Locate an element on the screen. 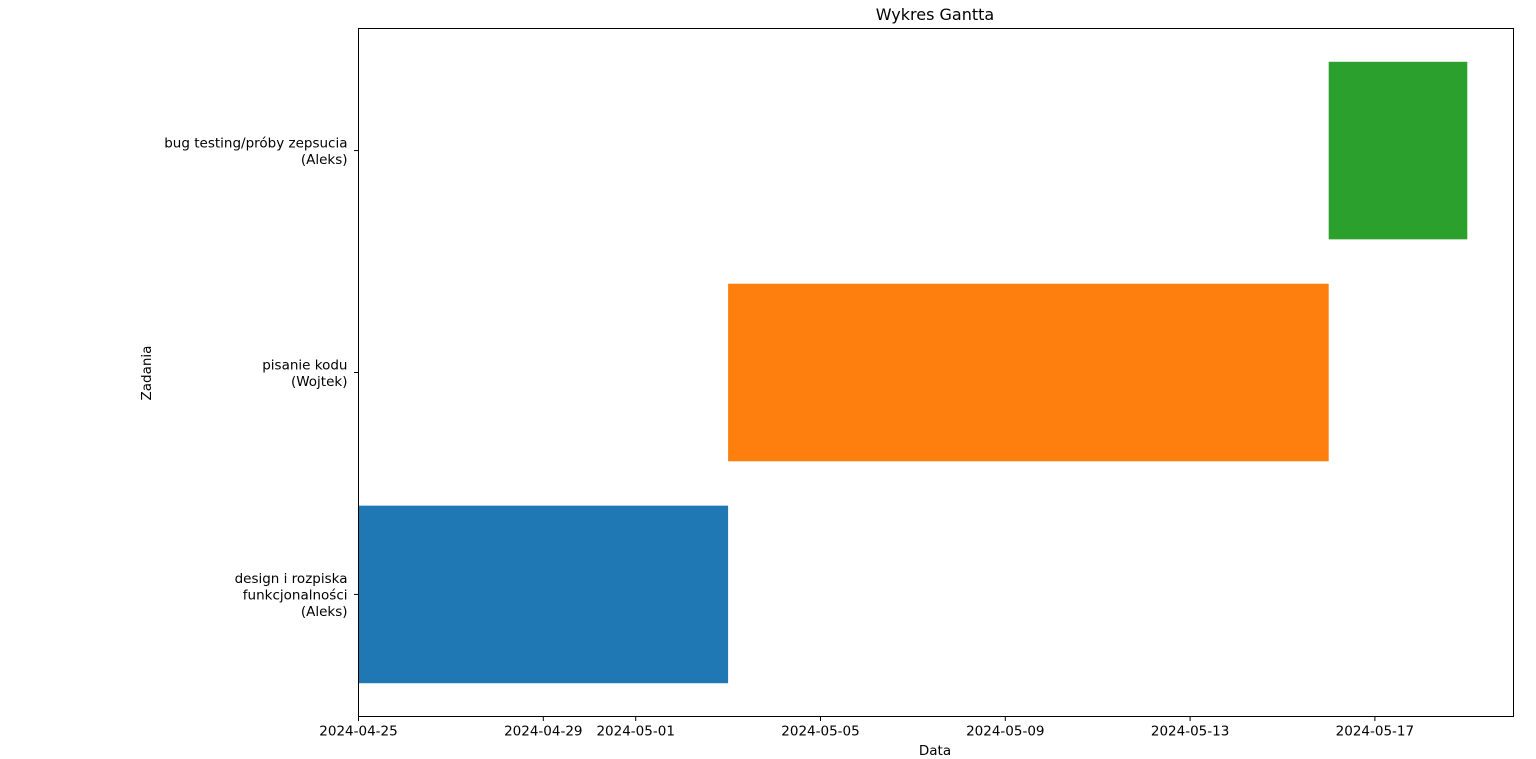 Image resolution: width=1536 pixels, height=759 pixels. y-tick-label: design i rozpiska funkcjonalności (Aleks) is located at coordinates (291, 595).